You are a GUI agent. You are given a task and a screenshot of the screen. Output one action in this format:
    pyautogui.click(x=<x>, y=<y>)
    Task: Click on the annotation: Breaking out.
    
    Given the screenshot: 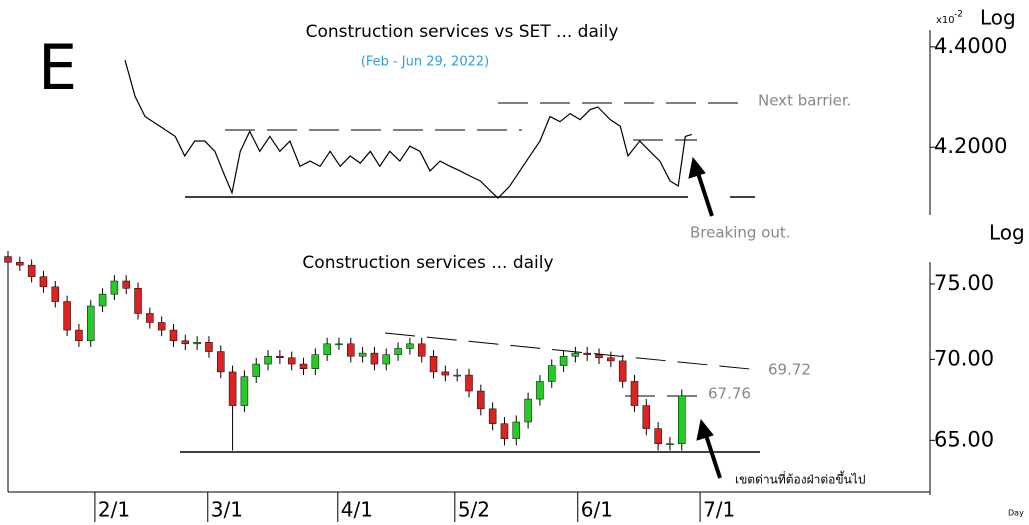 What is the action you would take?
    pyautogui.click(x=740, y=233)
    